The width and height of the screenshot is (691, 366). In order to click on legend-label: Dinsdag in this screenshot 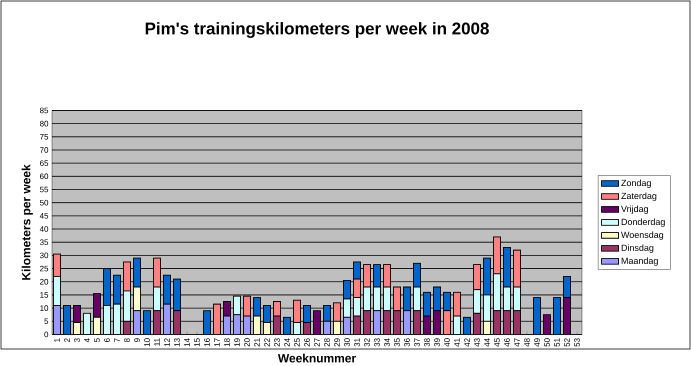, I will do `click(638, 248)`.